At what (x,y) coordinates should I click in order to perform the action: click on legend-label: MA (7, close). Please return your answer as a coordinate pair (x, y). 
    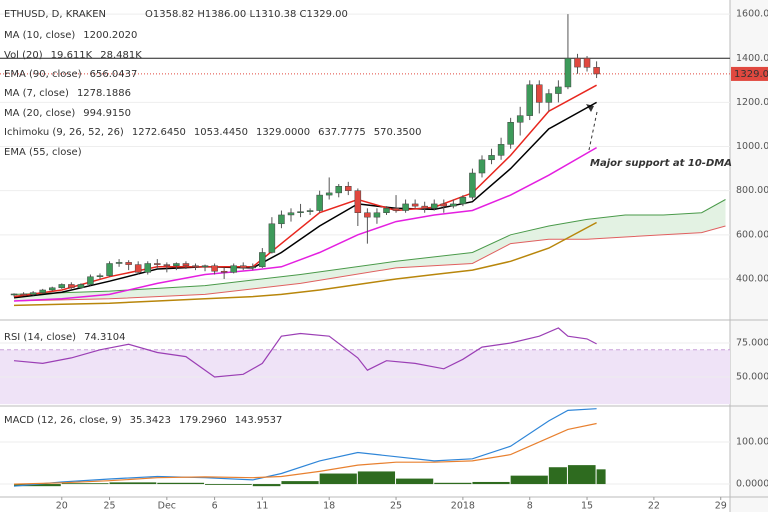
    Looking at the image, I should click on (36, 93).